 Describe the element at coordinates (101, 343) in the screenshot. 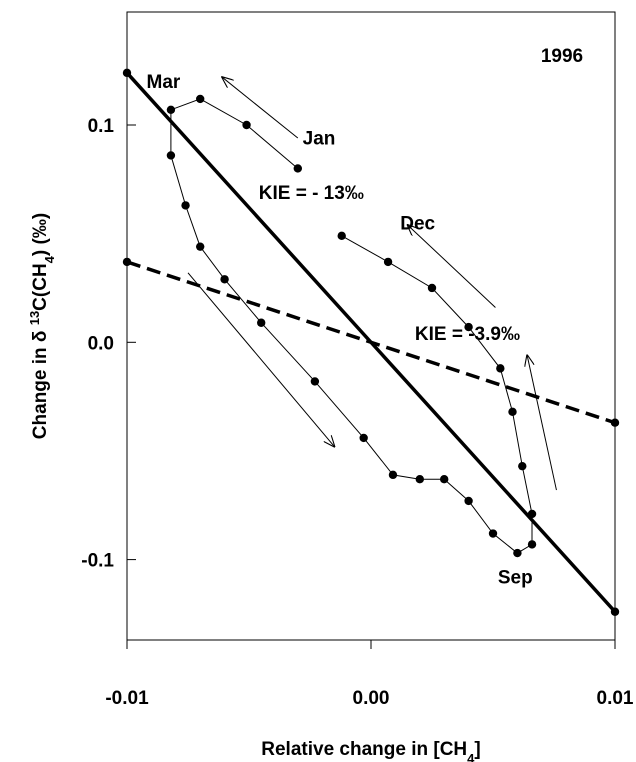

I see `y-tick-label: 0.0` at that location.